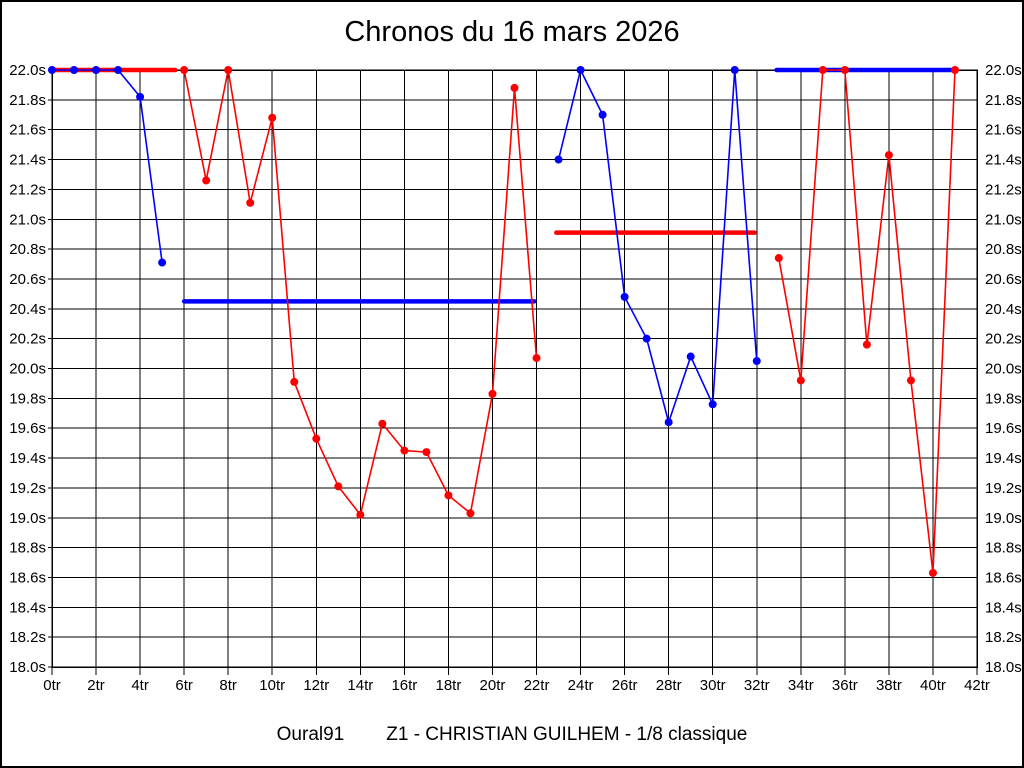 Image resolution: width=1024 pixels, height=768 pixels. Describe the element at coordinates (27, 160) in the screenshot. I see `y-tick-label-left: 21.4s` at that location.